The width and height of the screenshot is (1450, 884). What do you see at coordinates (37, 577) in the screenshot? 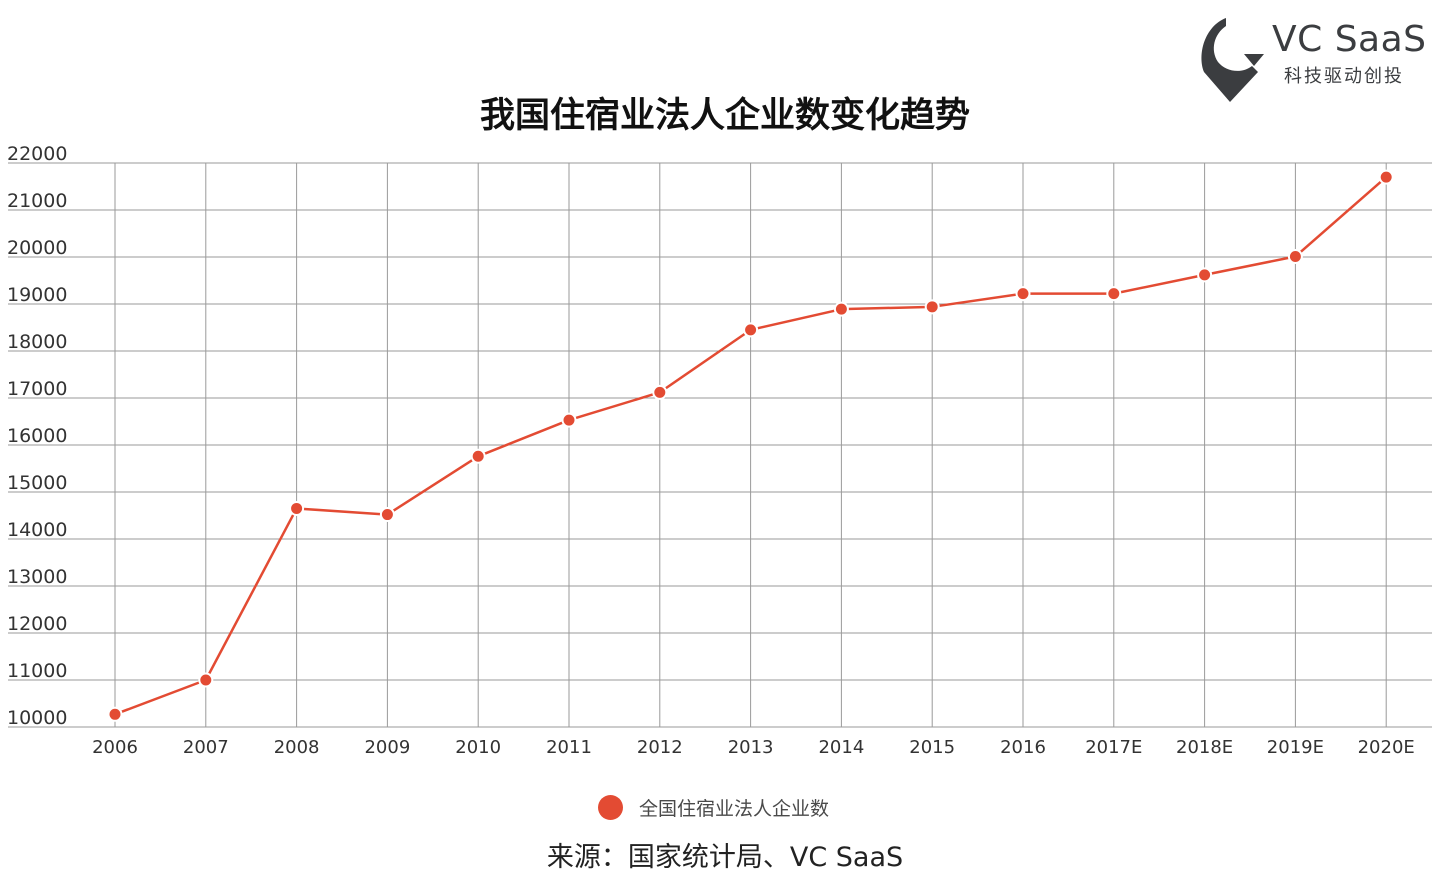
I see `y-tick-label: 13000` at bounding box center [37, 577].